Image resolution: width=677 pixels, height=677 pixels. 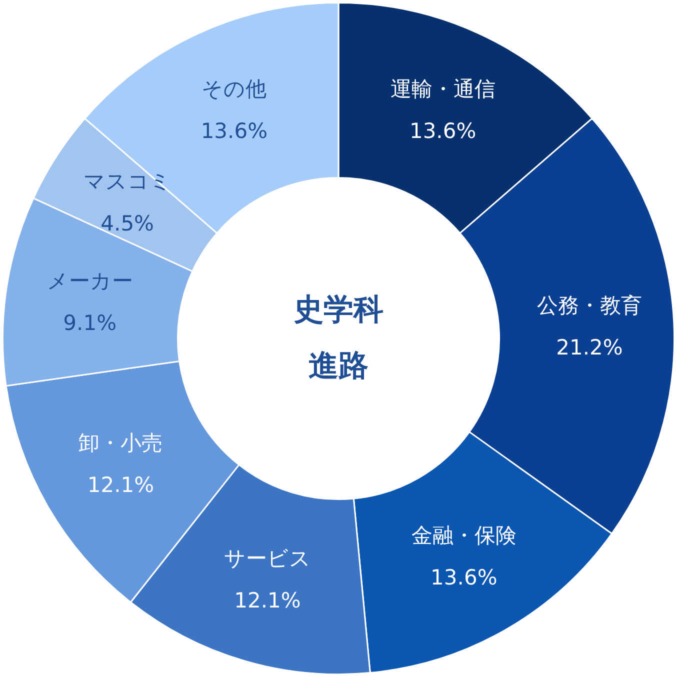 What do you see at coordinates (338, 366) in the screenshot?
I see `text: 進路` at bounding box center [338, 366].